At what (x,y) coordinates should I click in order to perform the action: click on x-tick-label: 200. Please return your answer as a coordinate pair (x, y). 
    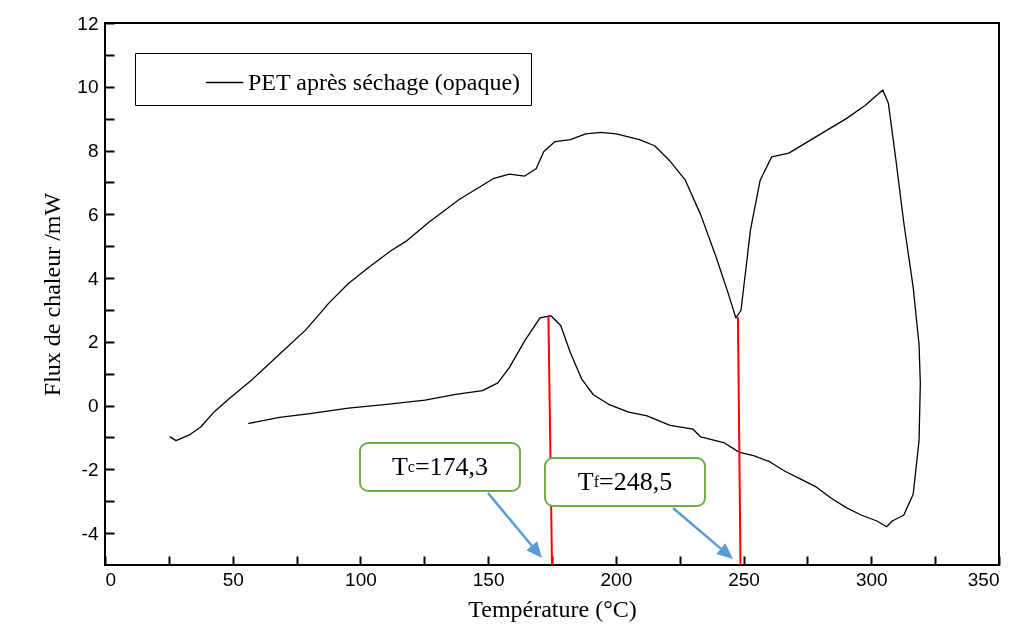
    Looking at the image, I should click on (616, 579).